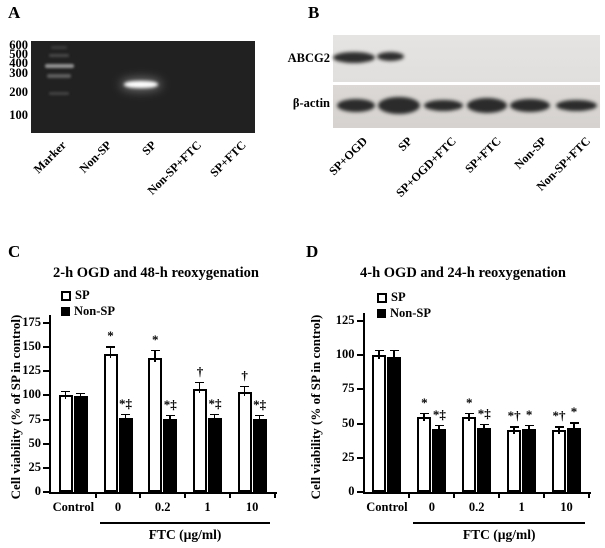  I want to click on sp-legend-swatch, so click(66, 295).